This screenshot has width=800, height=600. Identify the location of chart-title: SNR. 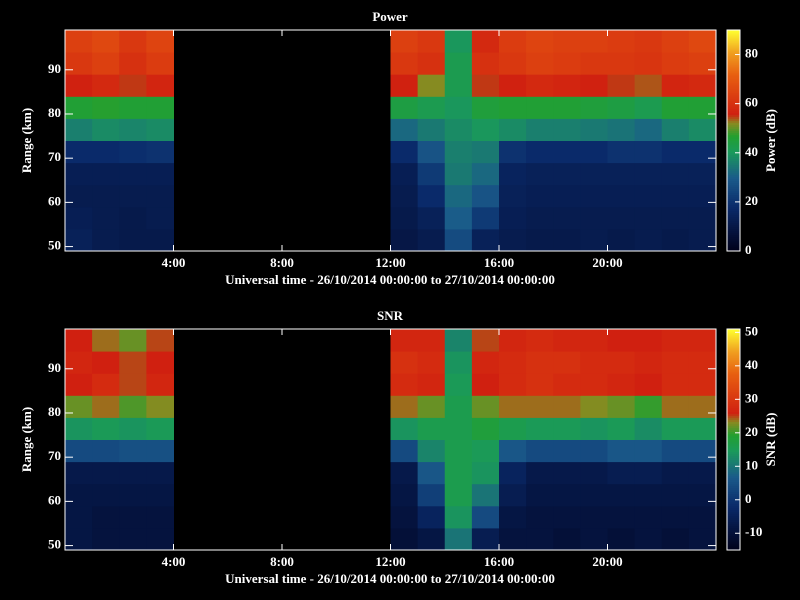
(390, 315).